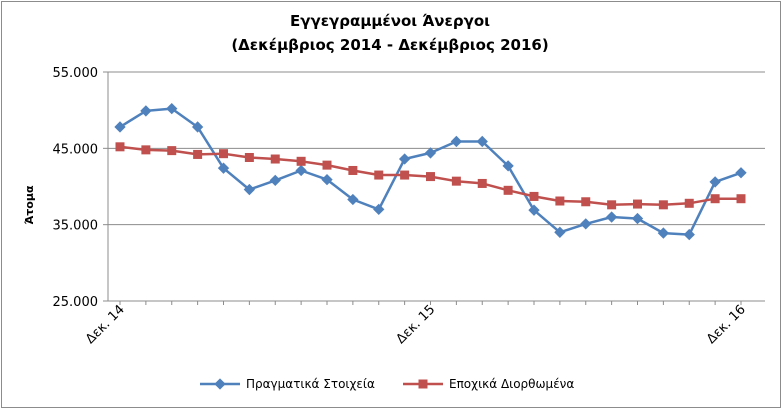 Image resolution: width=782 pixels, height=409 pixels. What do you see at coordinates (387, 384) in the screenshot?
I see `legend: Πραγματικά Στοιχεία Εποχικά Διορθωμένα` at bounding box center [387, 384].